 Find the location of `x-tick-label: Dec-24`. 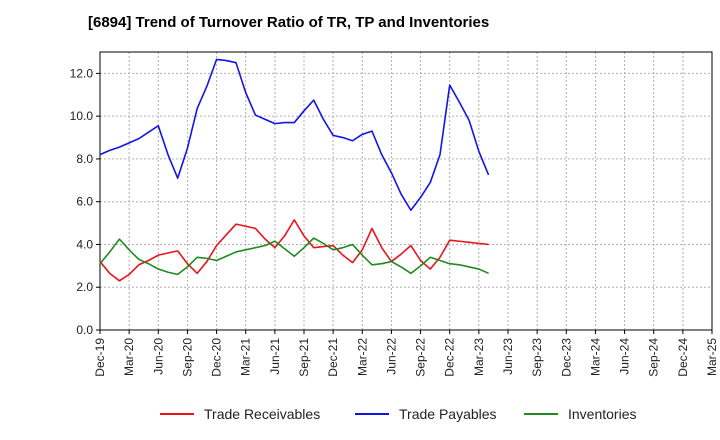

x-tick-label: Dec-24 is located at coordinates (683, 357).